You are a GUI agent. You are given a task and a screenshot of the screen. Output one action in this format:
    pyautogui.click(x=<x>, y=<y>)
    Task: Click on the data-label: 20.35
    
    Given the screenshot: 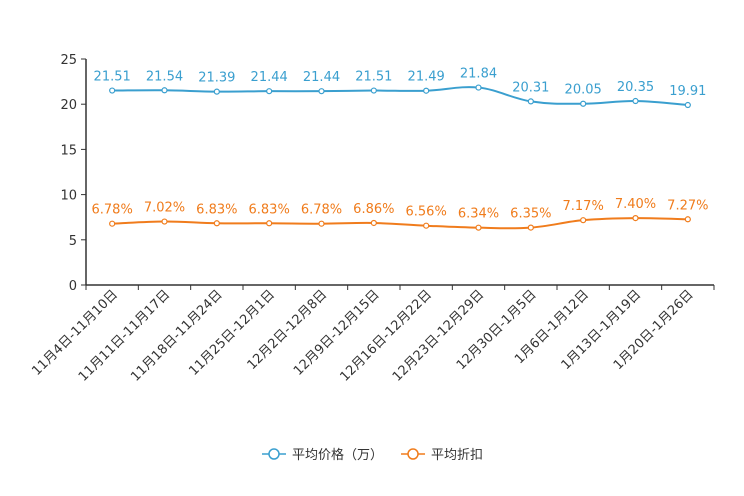 What is the action you would take?
    pyautogui.click(x=635, y=87)
    